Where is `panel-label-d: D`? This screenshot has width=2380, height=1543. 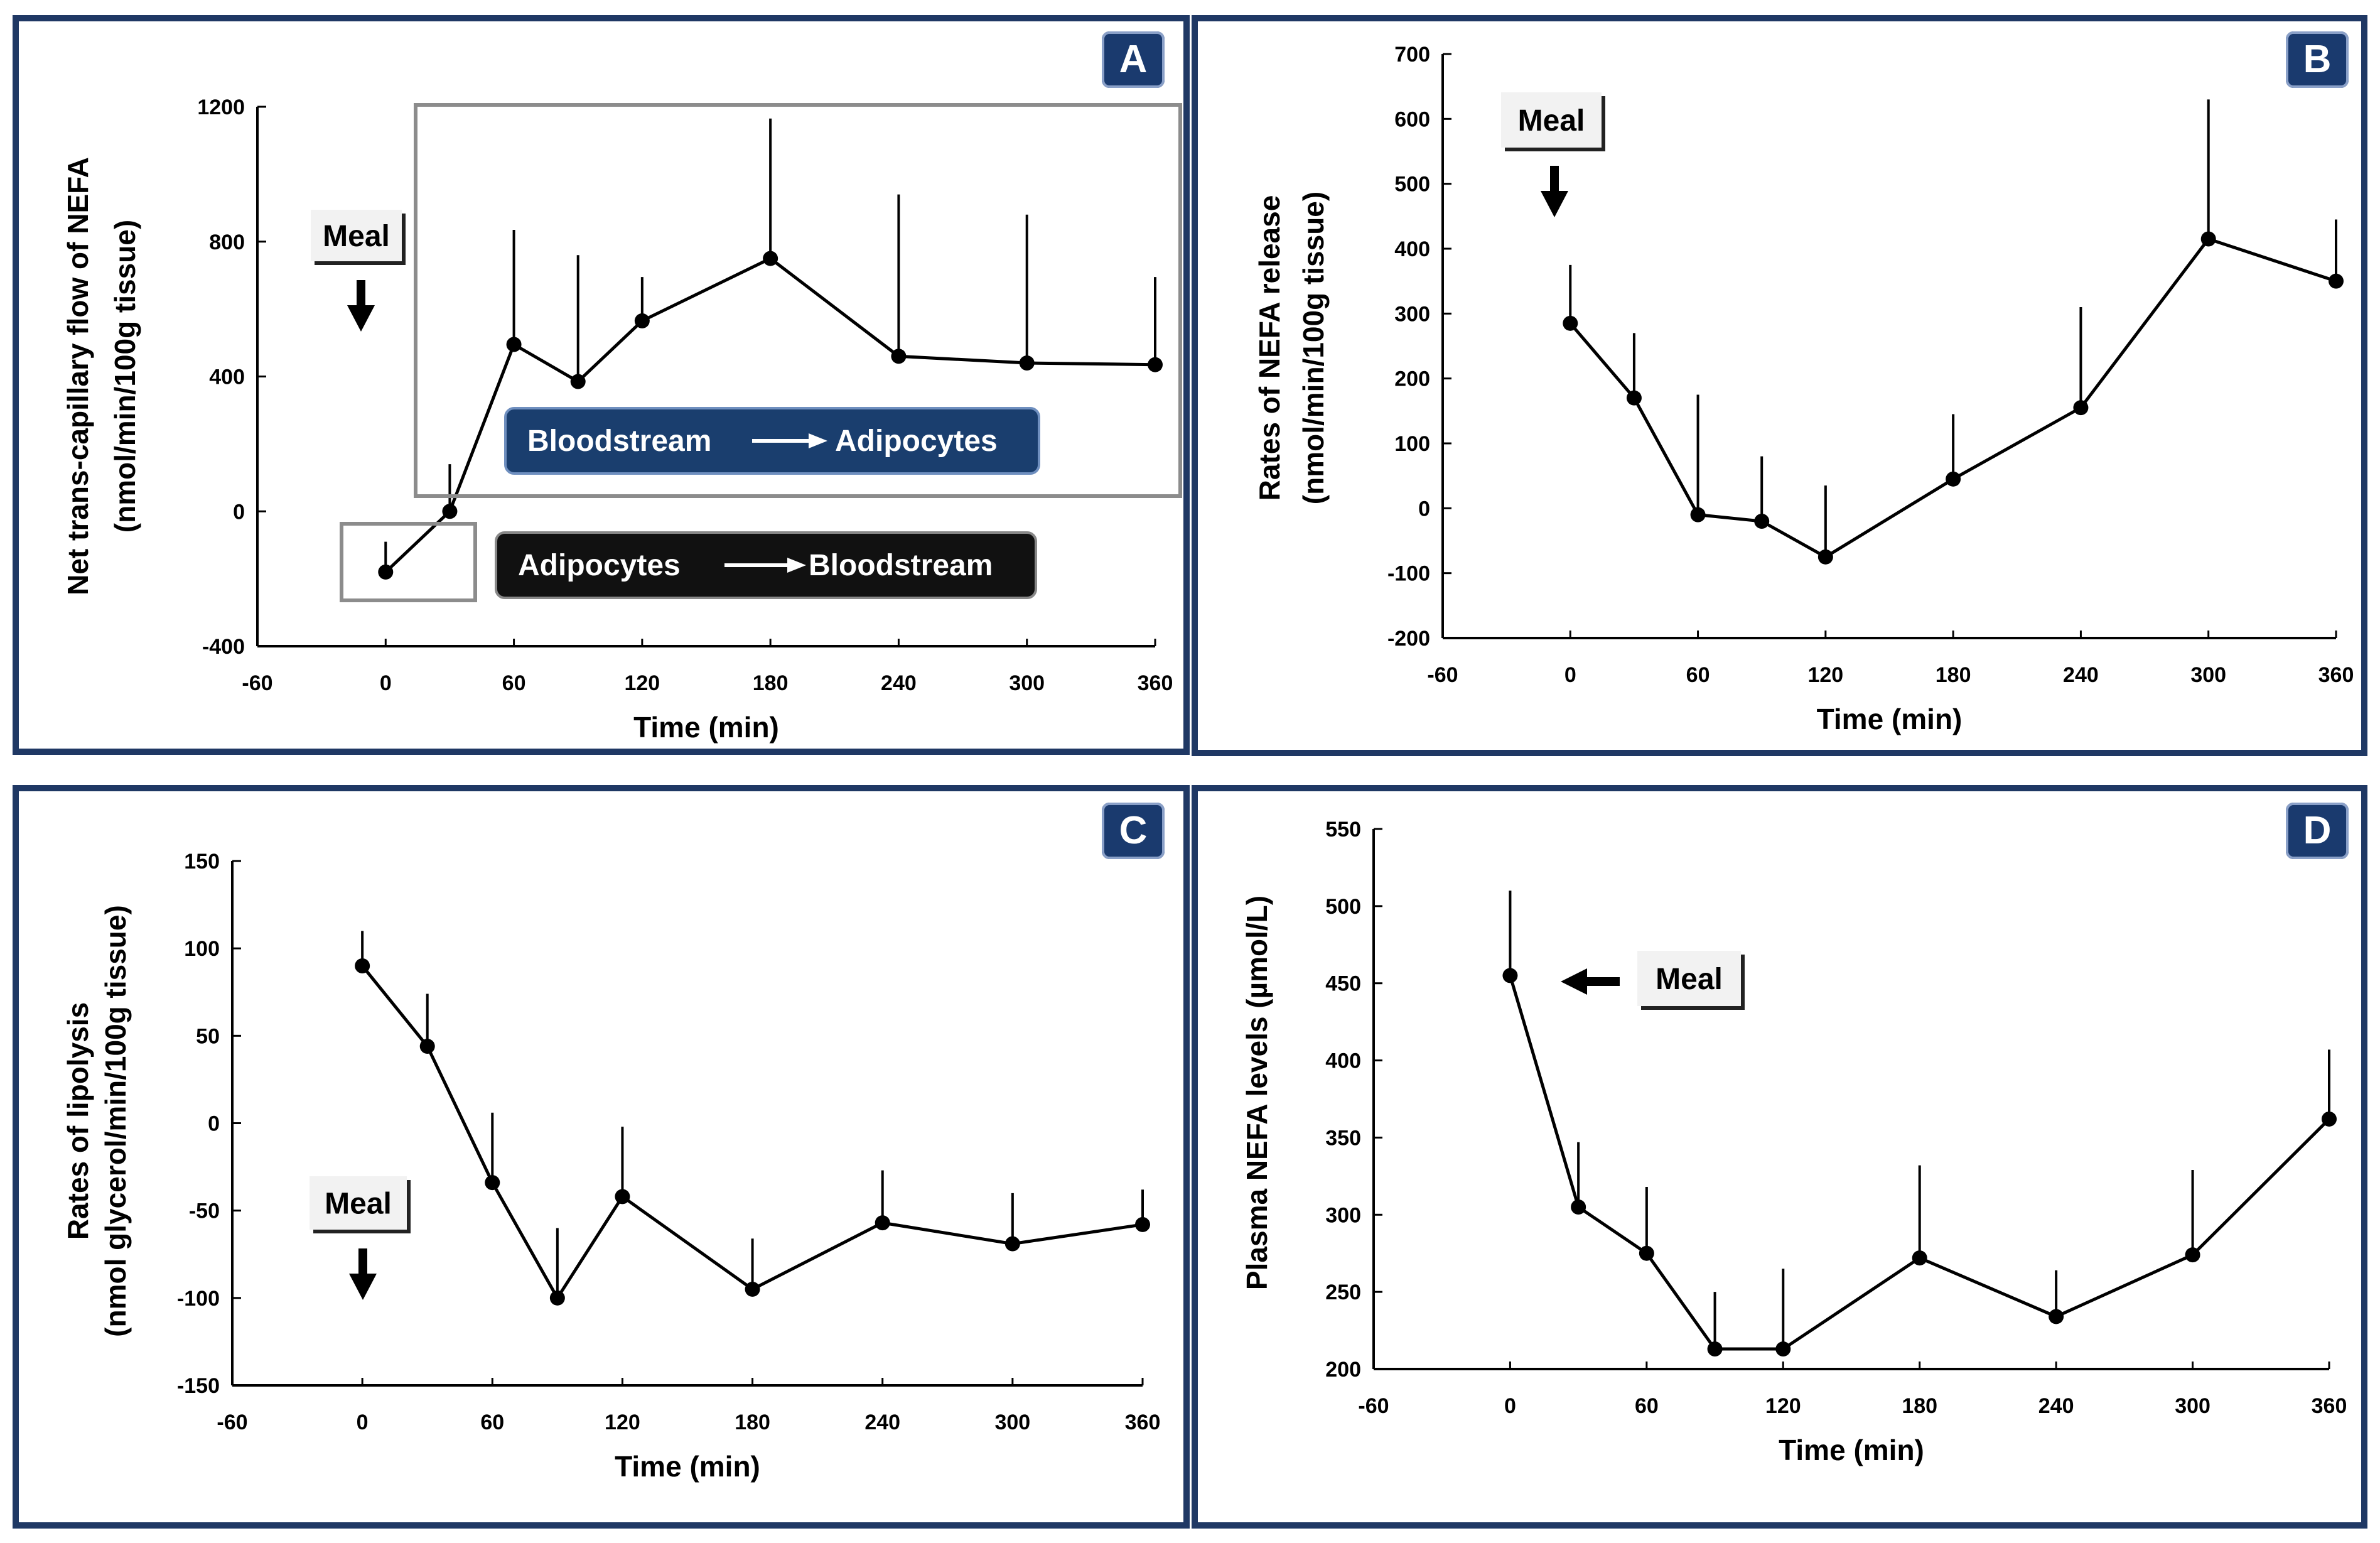
panel-label-d: D is located at coordinates (2317, 831).